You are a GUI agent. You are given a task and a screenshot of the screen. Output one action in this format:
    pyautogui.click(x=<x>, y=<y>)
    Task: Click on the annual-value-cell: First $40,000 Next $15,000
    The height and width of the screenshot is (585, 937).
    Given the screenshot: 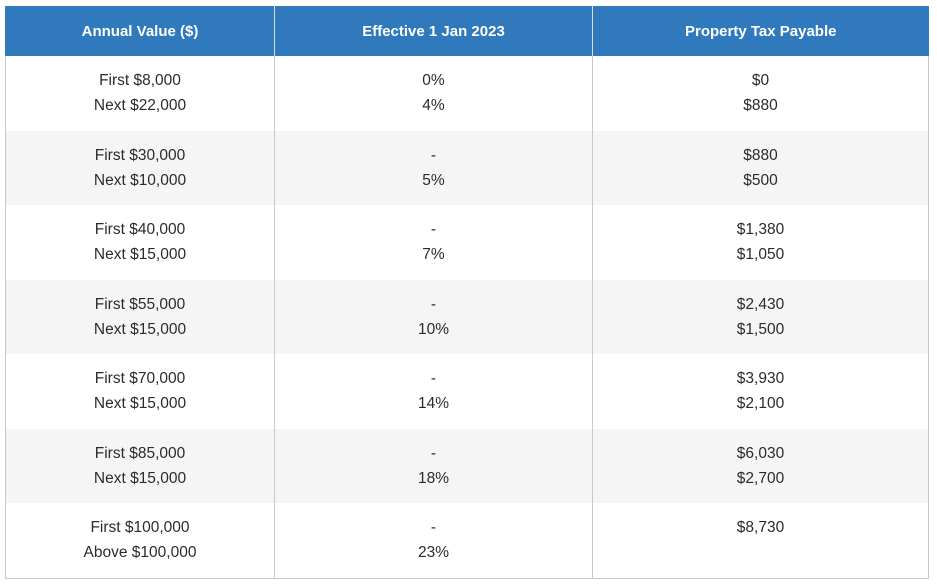 What is the action you would take?
    pyautogui.click(x=140, y=242)
    